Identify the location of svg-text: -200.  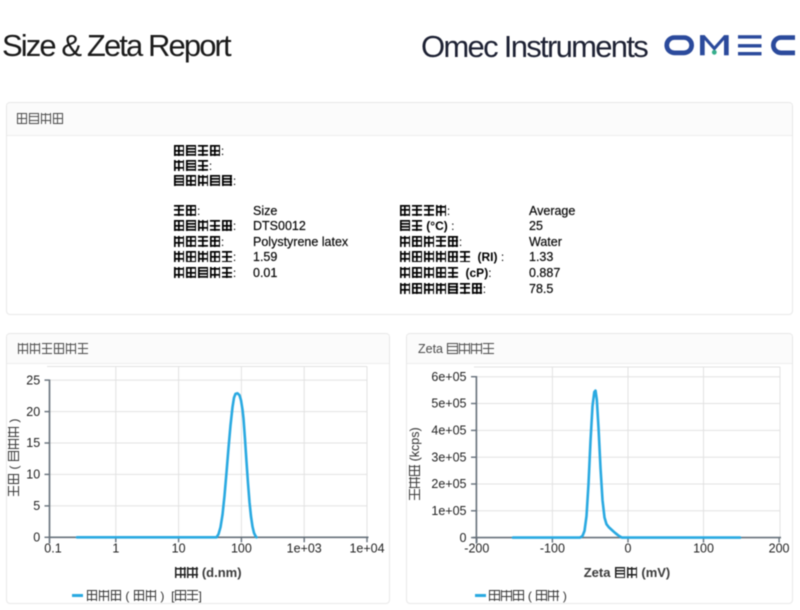
(476, 549).